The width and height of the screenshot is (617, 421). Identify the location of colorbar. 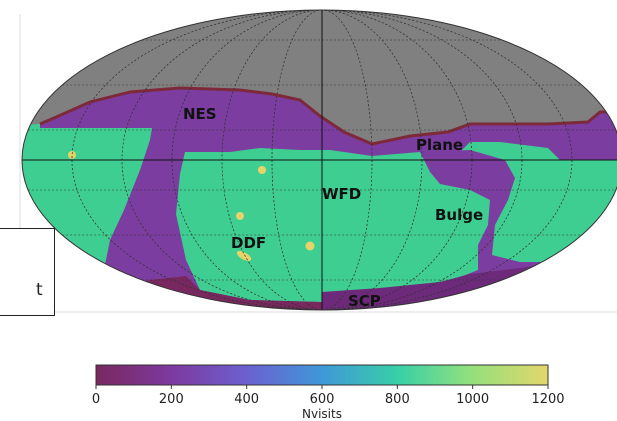
(322, 375).